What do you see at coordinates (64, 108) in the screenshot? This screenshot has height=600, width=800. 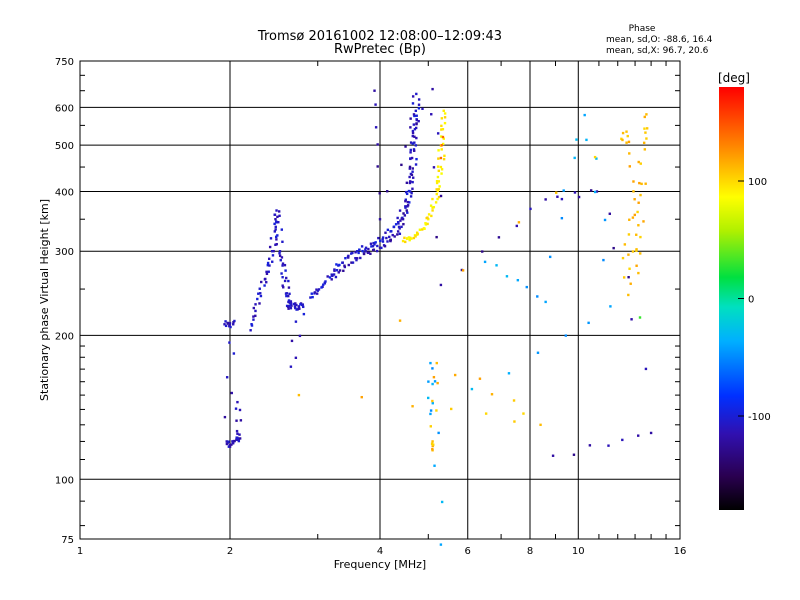 I see `y-tick-label: 600` at bounding box center [64, 108].